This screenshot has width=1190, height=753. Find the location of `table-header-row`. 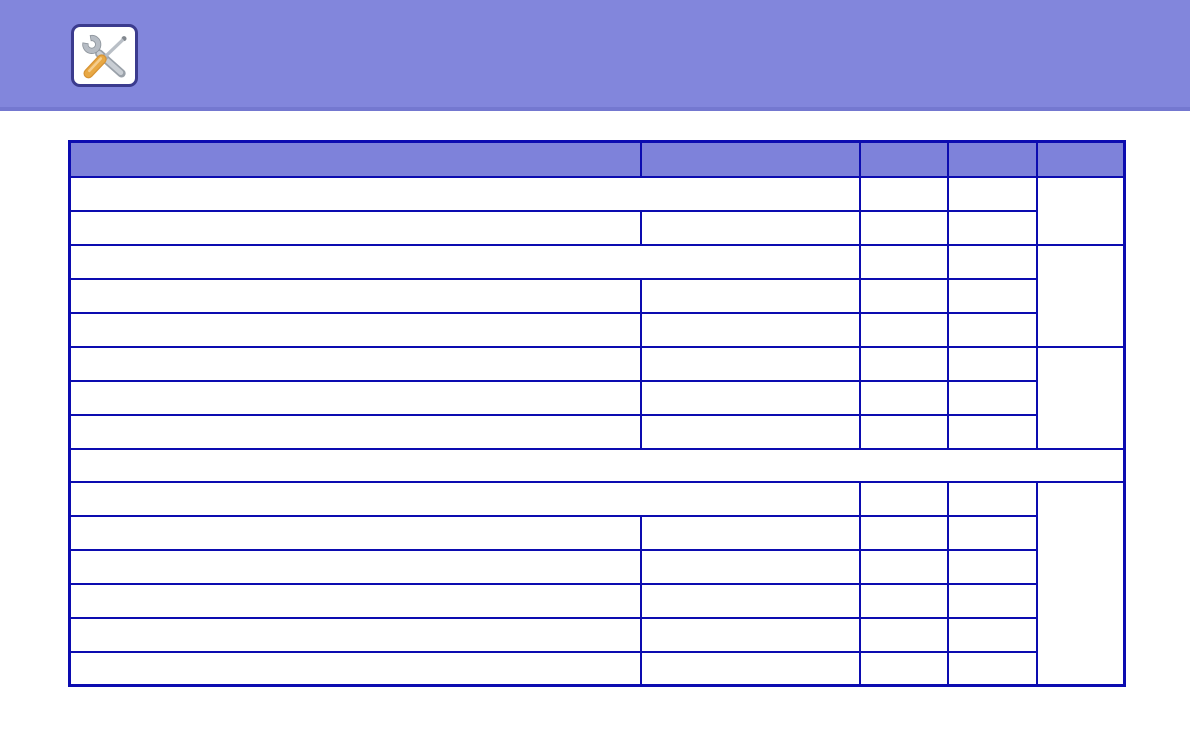

table-header-row is located at coordinates (597, 159).